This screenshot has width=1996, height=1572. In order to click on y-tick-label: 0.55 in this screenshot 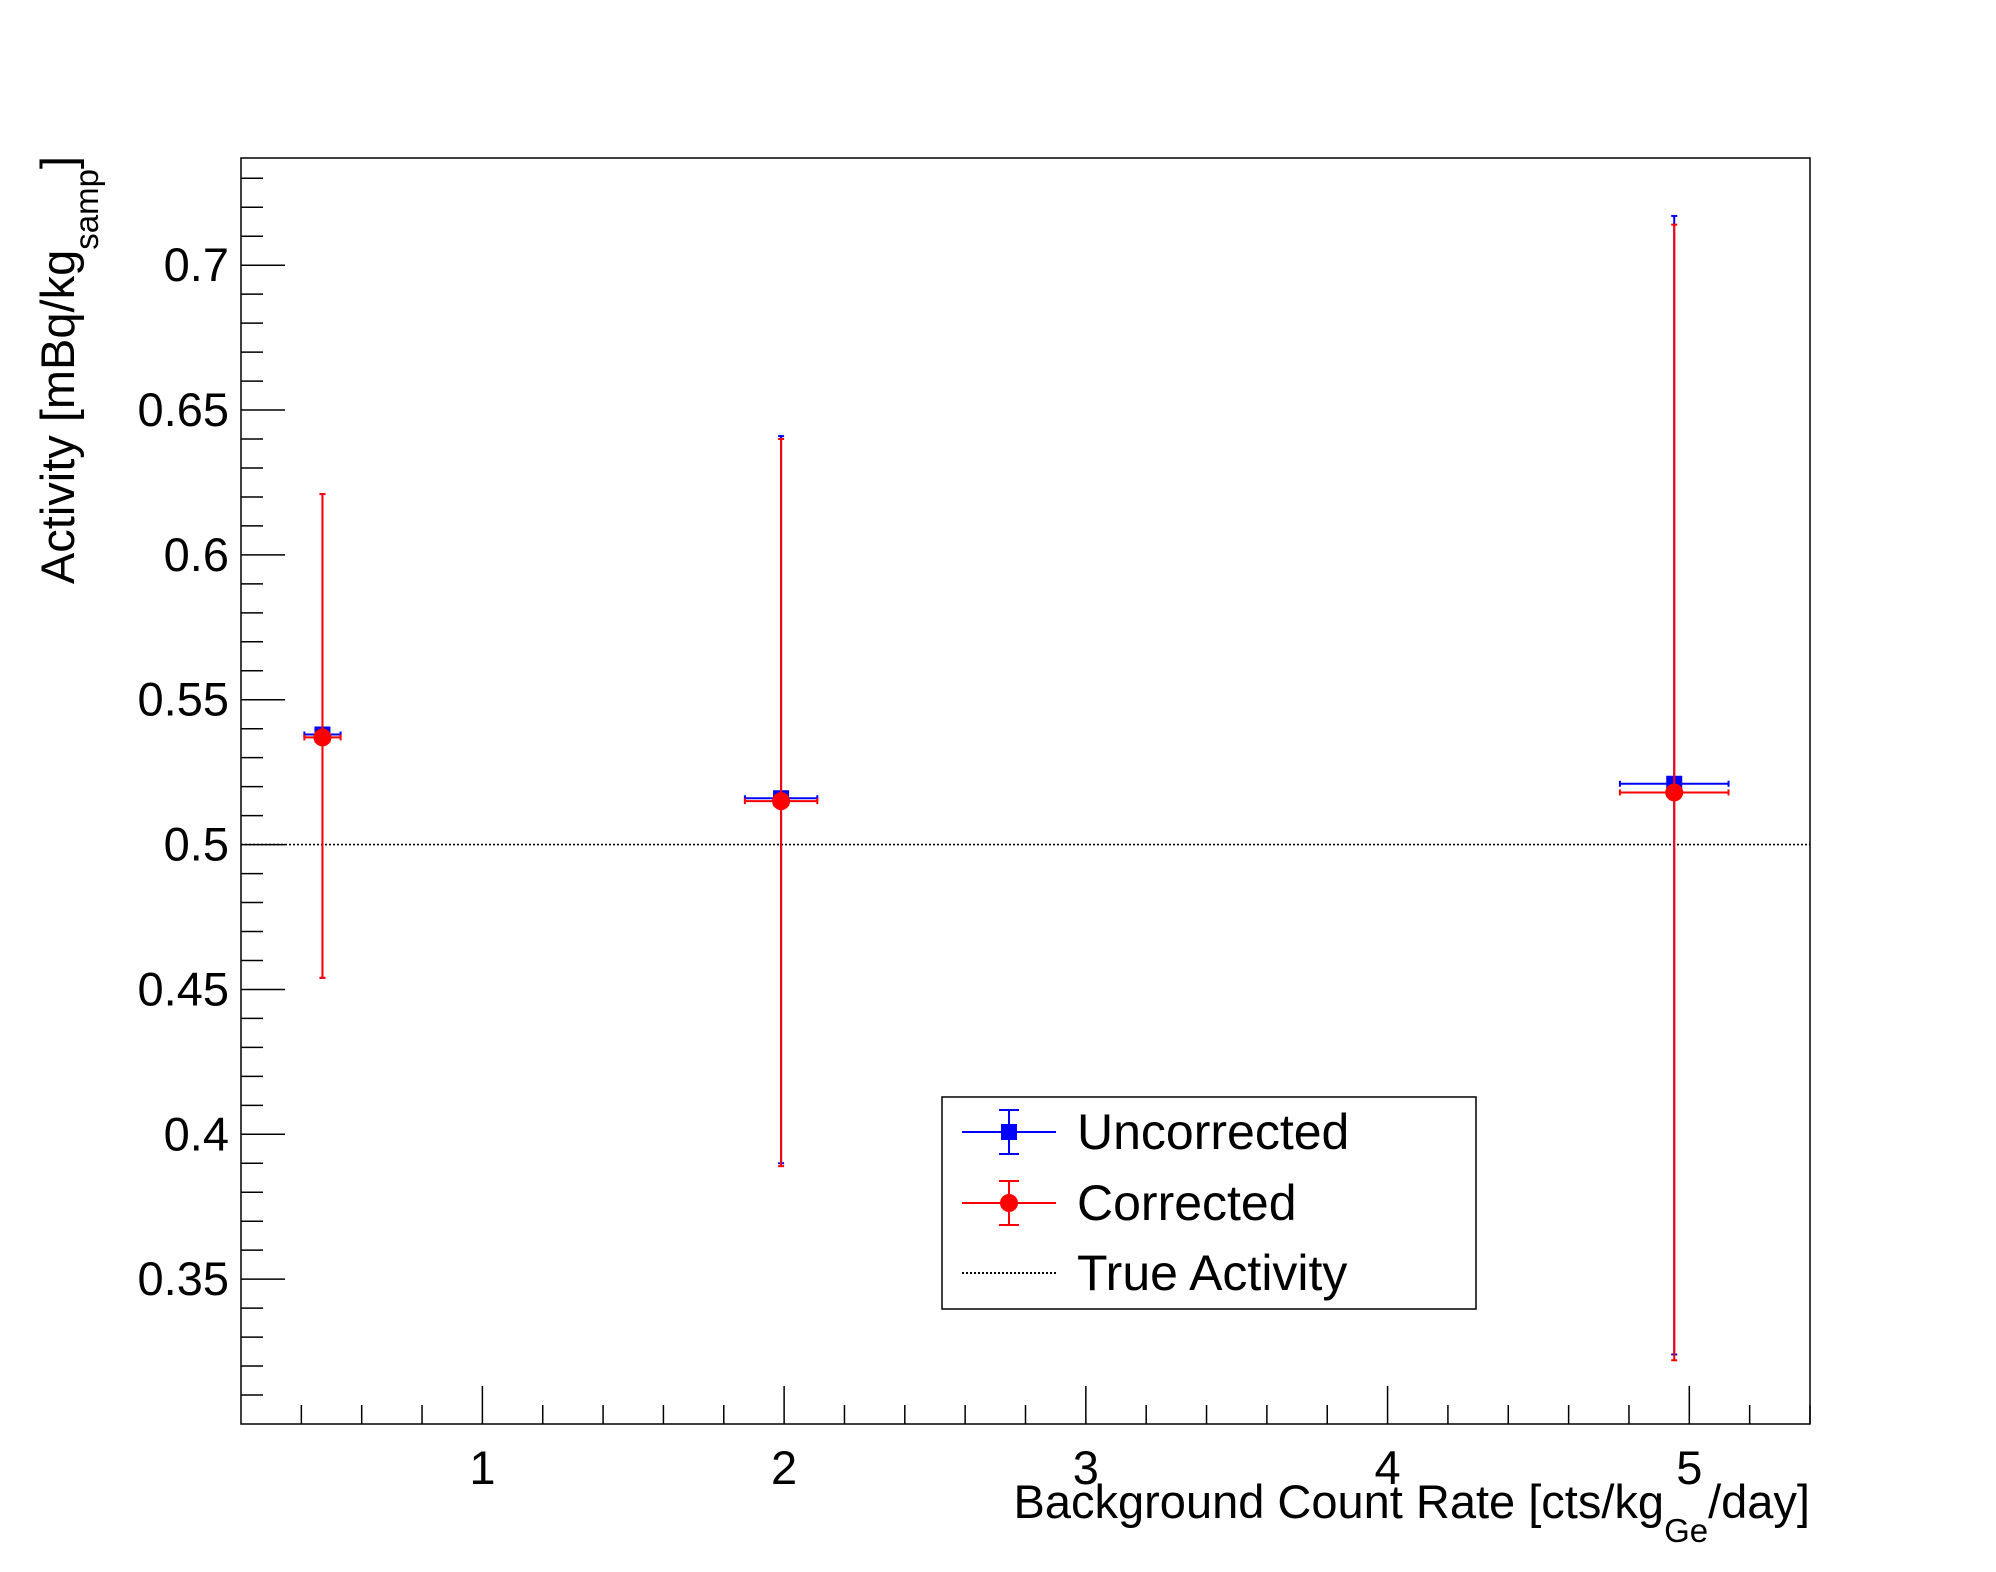, I will do `click(183, 699)`.